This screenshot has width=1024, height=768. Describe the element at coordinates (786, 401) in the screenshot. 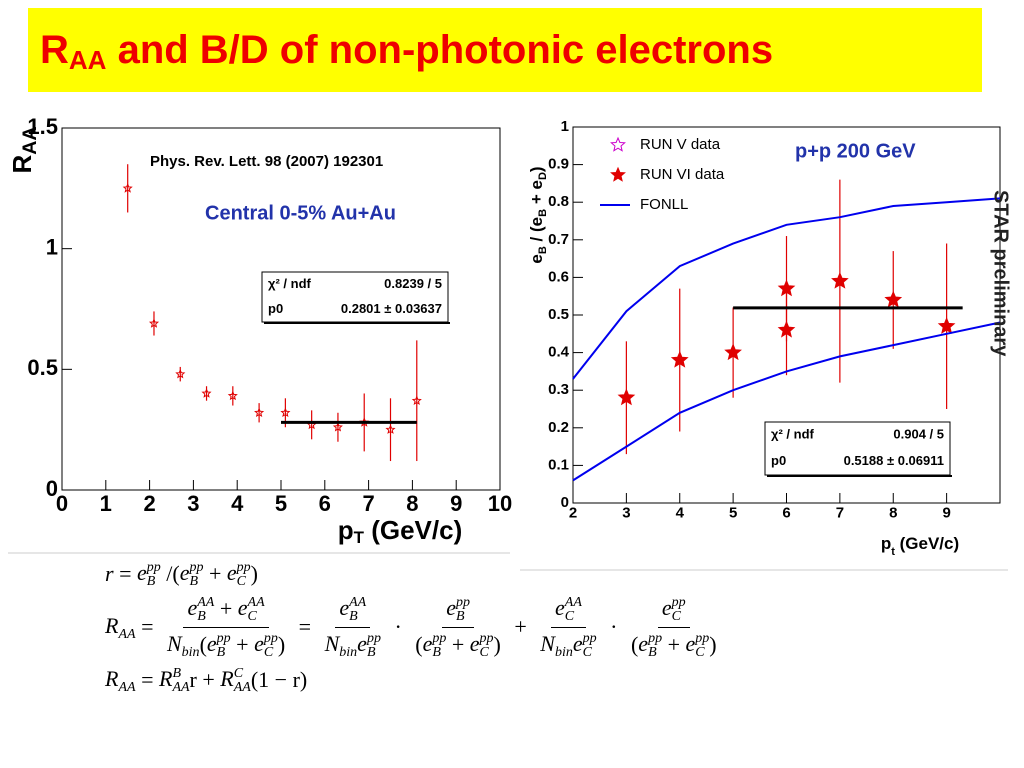

I see `band-line` at that location.